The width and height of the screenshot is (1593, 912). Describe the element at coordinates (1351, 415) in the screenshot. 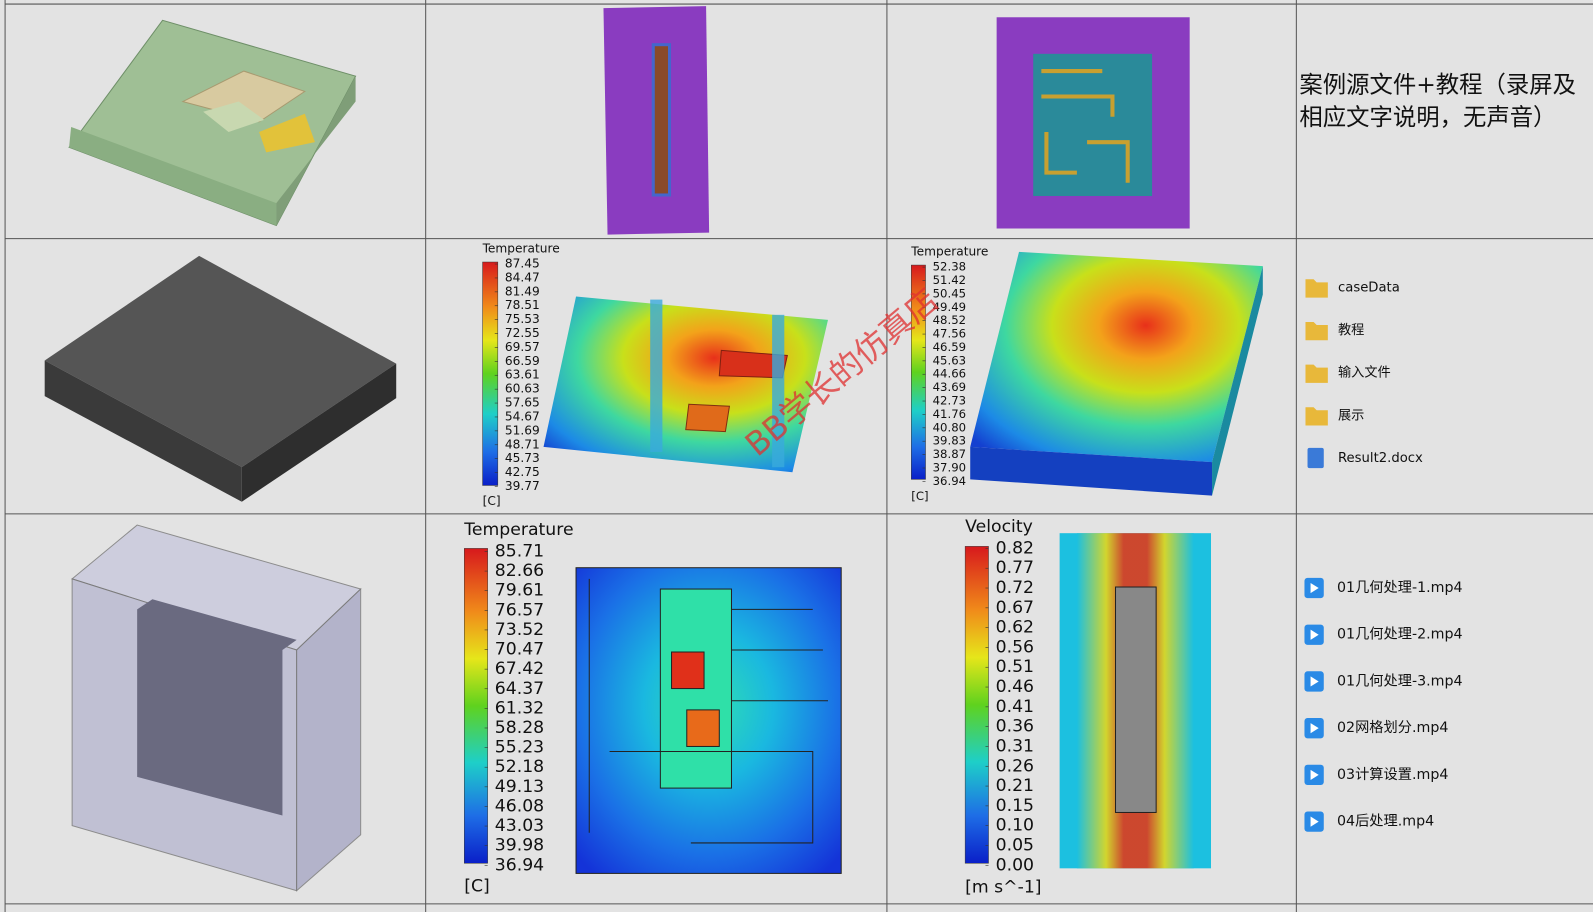

I see `file-name: 展示` at that location.